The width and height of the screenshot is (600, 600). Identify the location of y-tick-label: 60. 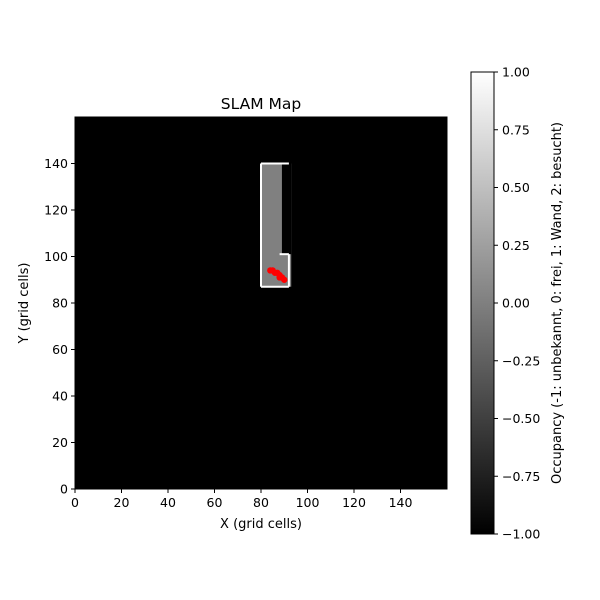
(60, 349).